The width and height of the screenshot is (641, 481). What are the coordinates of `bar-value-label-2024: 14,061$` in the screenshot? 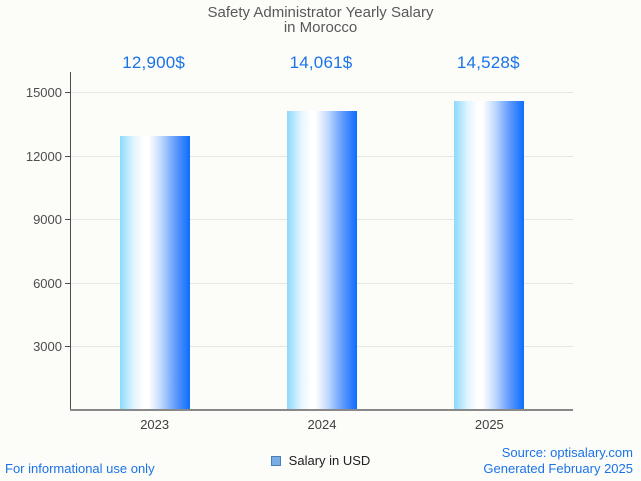 It's located at (321, 62).